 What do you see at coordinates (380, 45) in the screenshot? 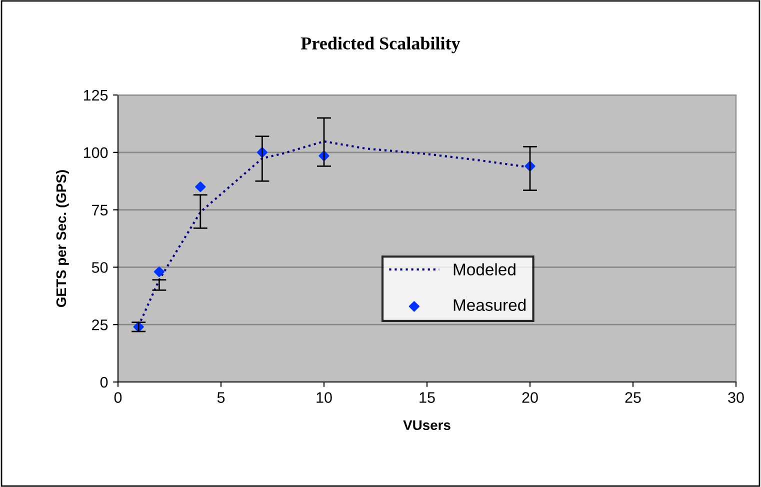
I see `chart-title: Predicted Scalability` at bounding box center [380, 45].